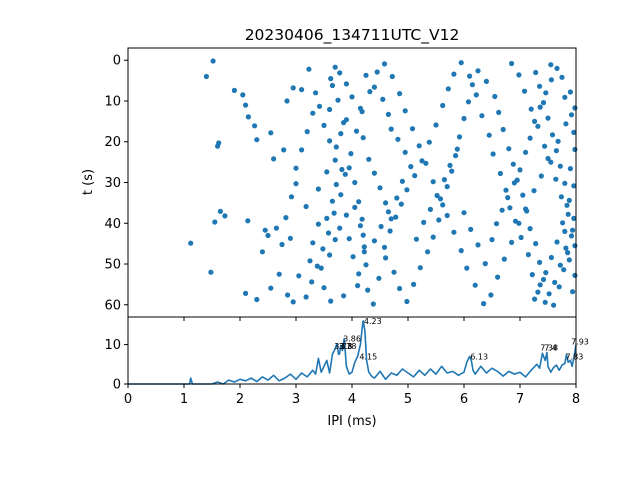 The height and width of the screenshot is (480, 640). Describe the element at coordinates (296, 399) in the screenshot. I see `histogram-x-tick-label: 3` at that location.